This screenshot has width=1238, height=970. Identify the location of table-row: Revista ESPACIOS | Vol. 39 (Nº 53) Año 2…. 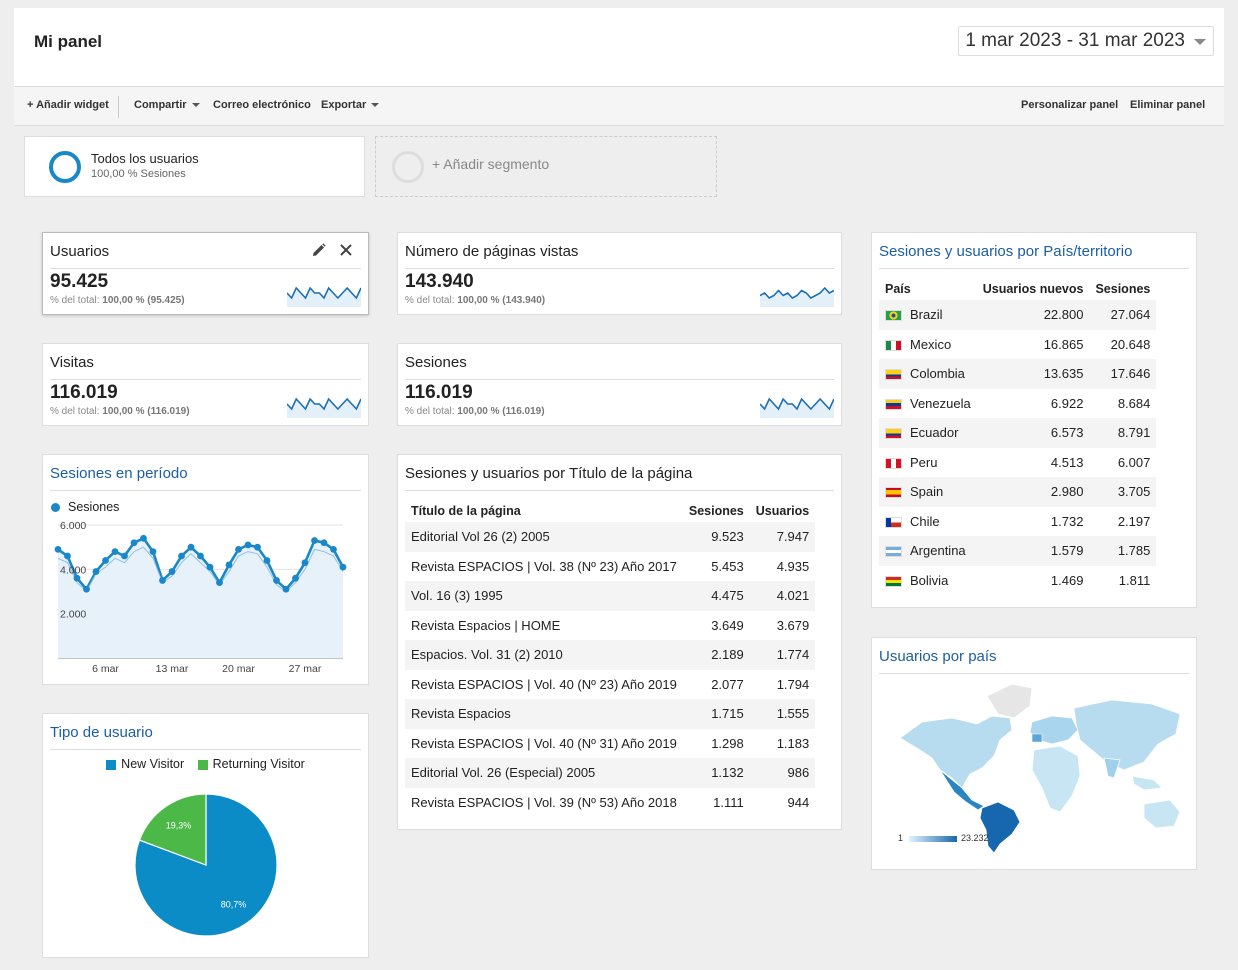
(610, 803).